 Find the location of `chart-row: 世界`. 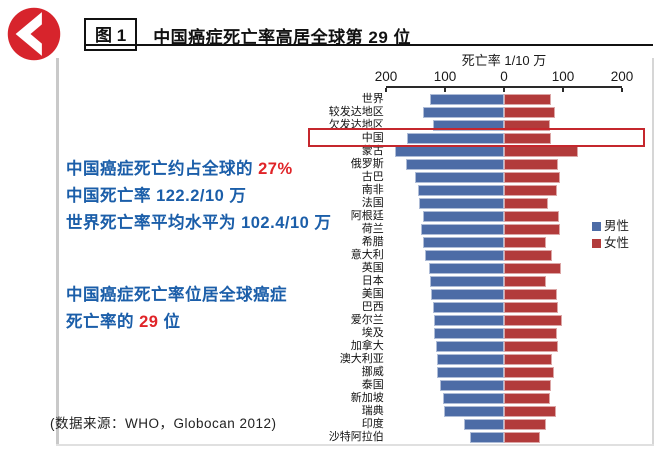

chart-row: 世界 is located at coordinates (461, 99).